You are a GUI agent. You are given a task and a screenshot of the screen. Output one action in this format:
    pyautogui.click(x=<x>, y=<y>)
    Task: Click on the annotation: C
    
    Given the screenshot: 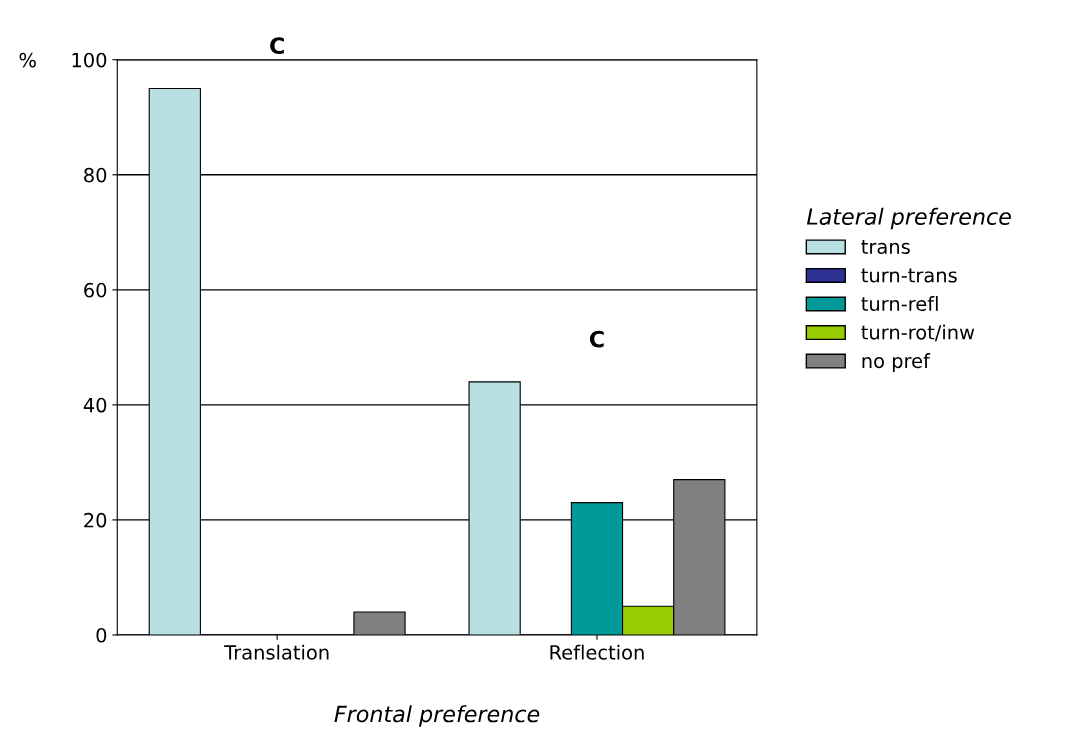 What is the action you would take?
    pyautogui.click(x=596, y=339)
    